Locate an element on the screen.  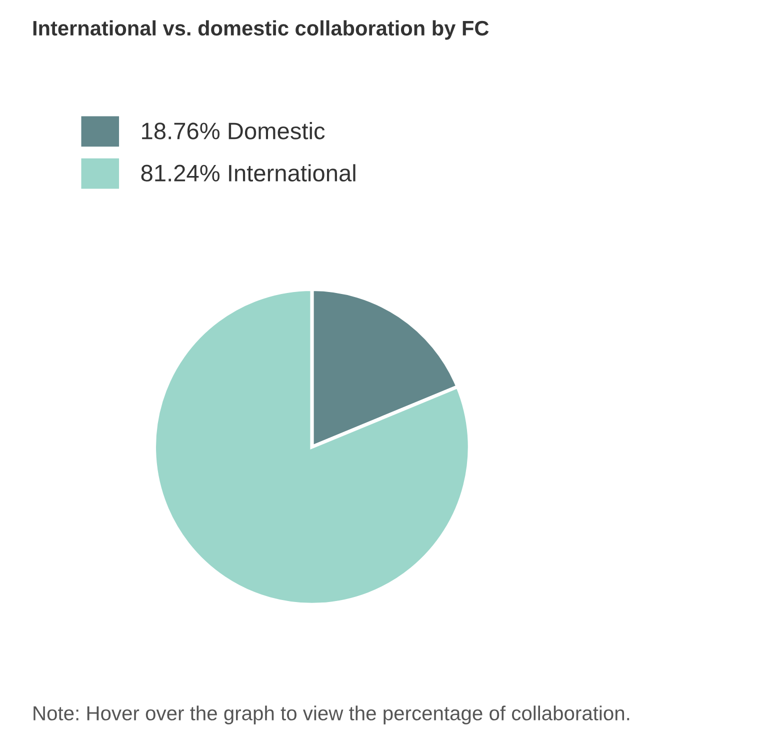
legend-label: 81.24% International is located at coordinates (248, 173).